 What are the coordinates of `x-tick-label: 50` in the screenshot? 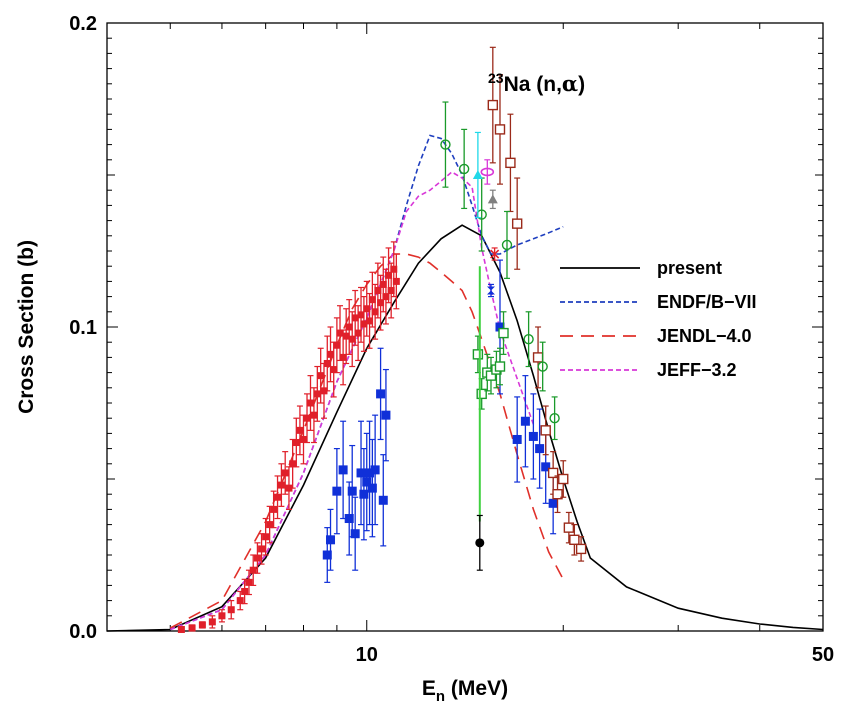 It's located at (823, 655).